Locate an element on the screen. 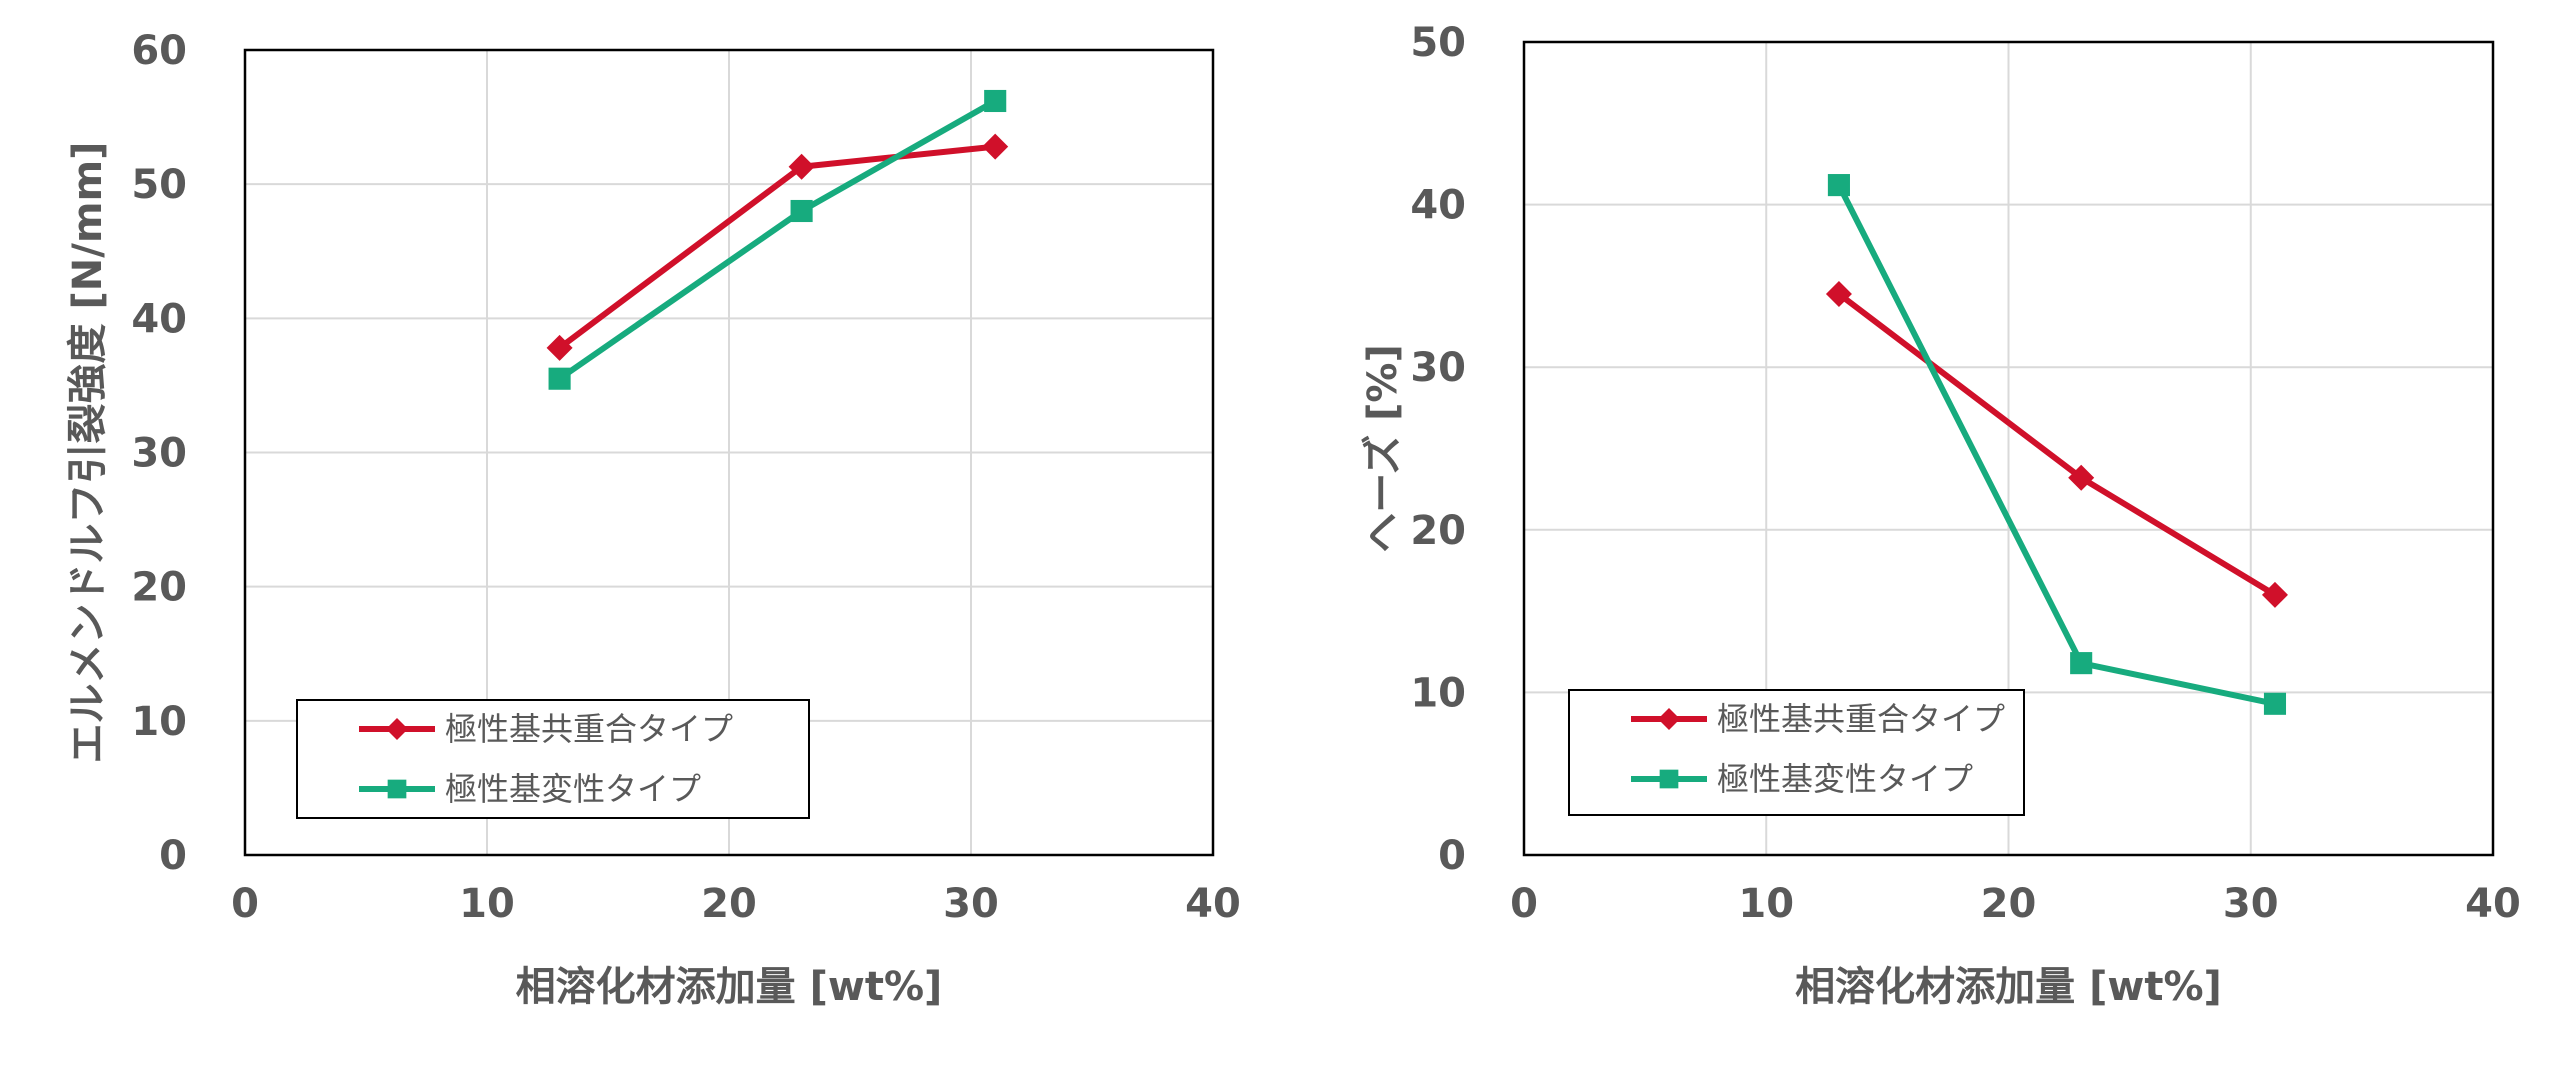  y-tick-label: 60 is located at coordinates (159, 51).